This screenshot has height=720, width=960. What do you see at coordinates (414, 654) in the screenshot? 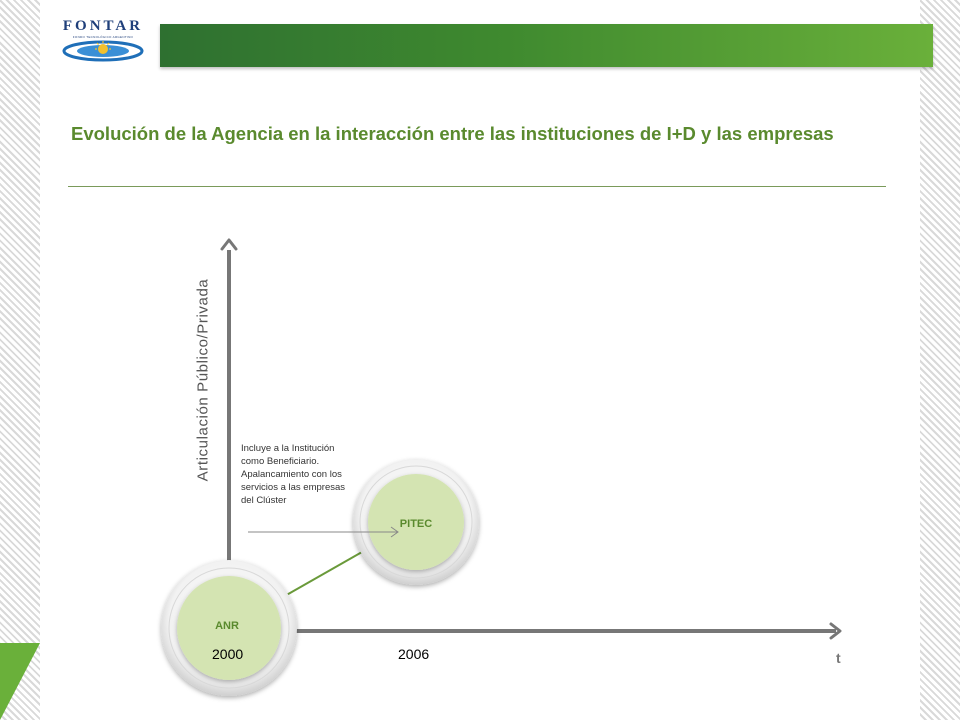
I see `year-2006: 2006` at bounding box center [414, 654].